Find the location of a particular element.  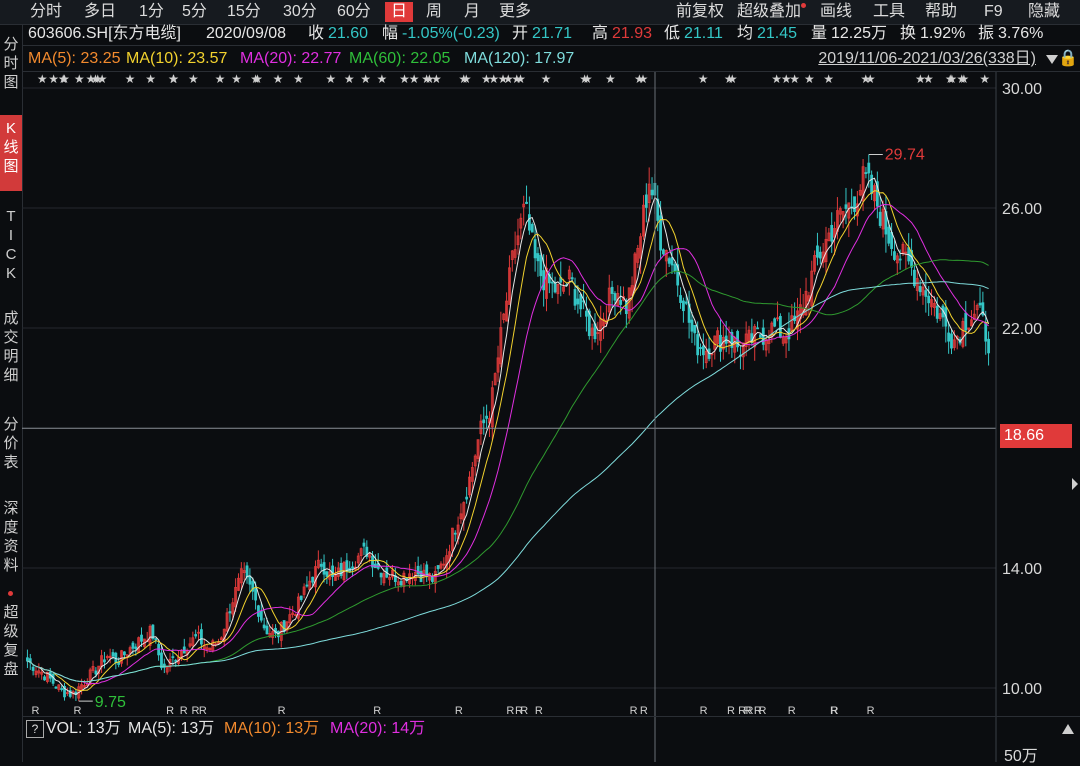

sidebar-item-profile: 深度资料 is located at coordinates (11, 540).